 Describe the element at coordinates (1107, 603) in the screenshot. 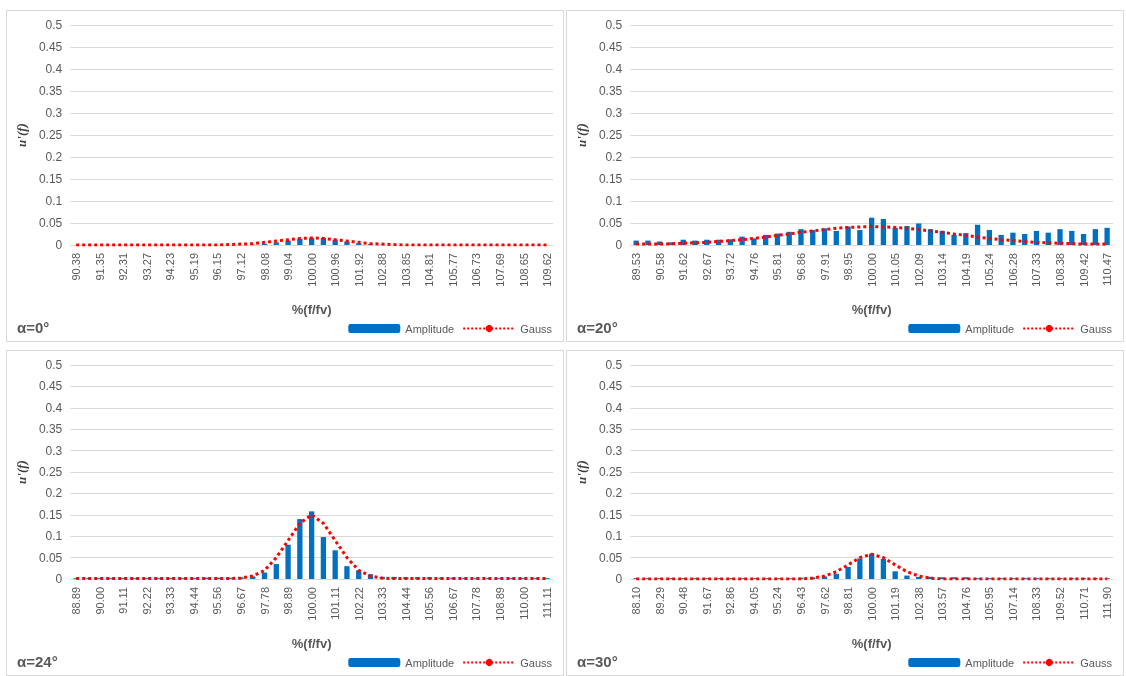

I see `x-tick-label: 111.90` at that location.